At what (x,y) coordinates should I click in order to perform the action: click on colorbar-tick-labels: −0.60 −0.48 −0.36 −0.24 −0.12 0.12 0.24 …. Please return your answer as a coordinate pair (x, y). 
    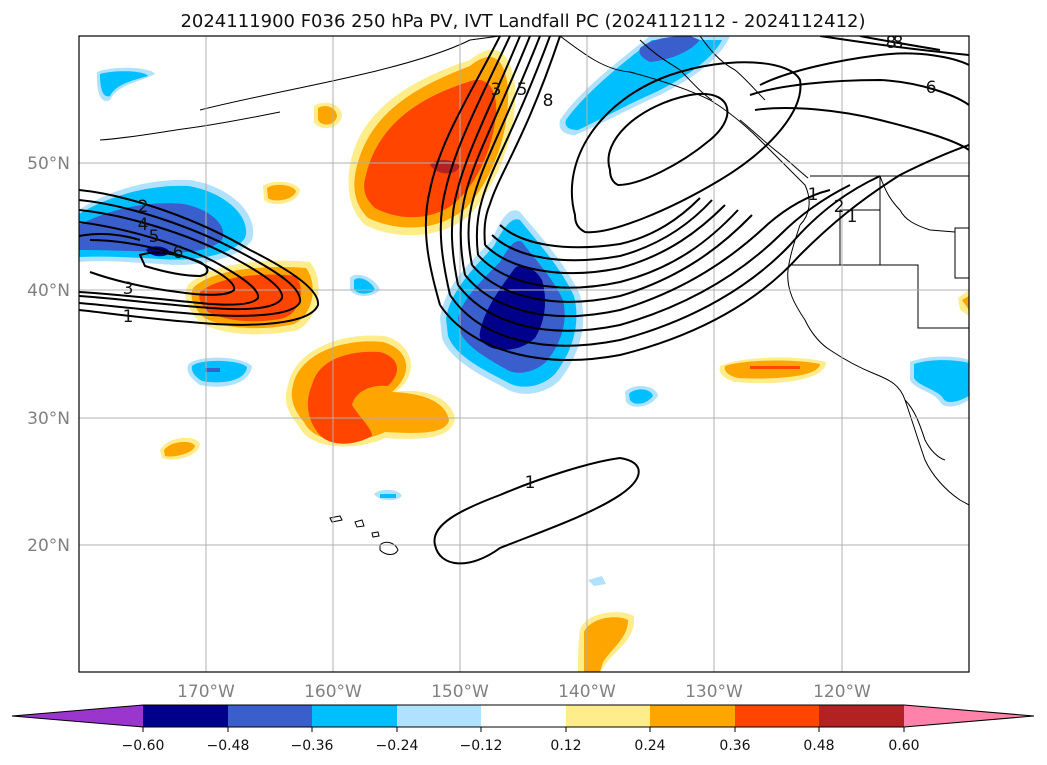
    Looking at the image, I should click on (521, 746).